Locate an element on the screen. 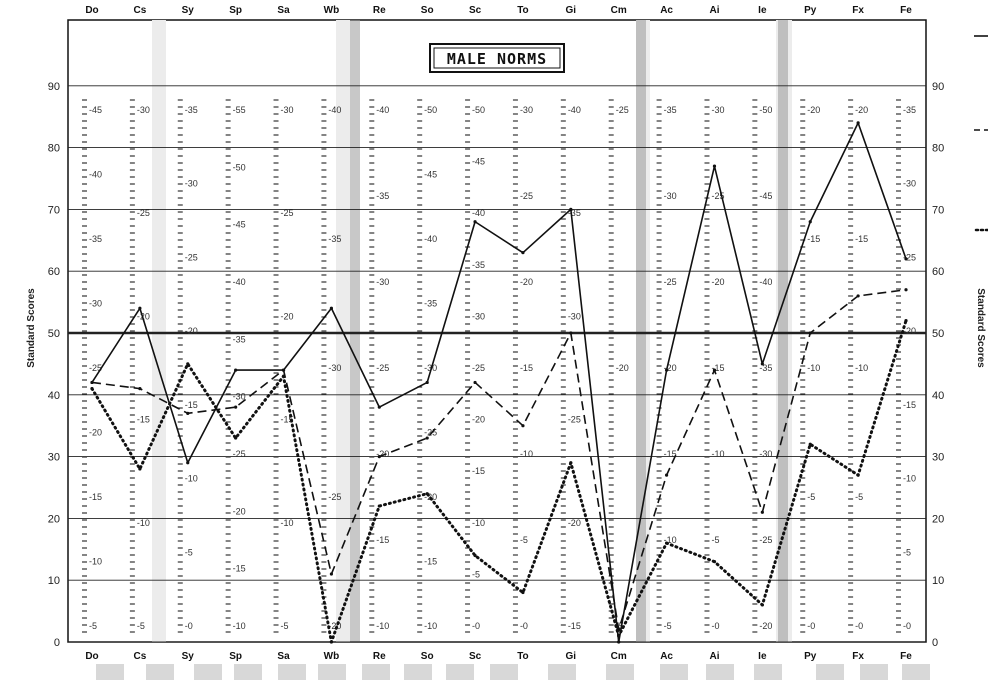 The height and width of the screenshot is (692, 988). y-tick-label-left: 90 is located at coordinates (54, 87).